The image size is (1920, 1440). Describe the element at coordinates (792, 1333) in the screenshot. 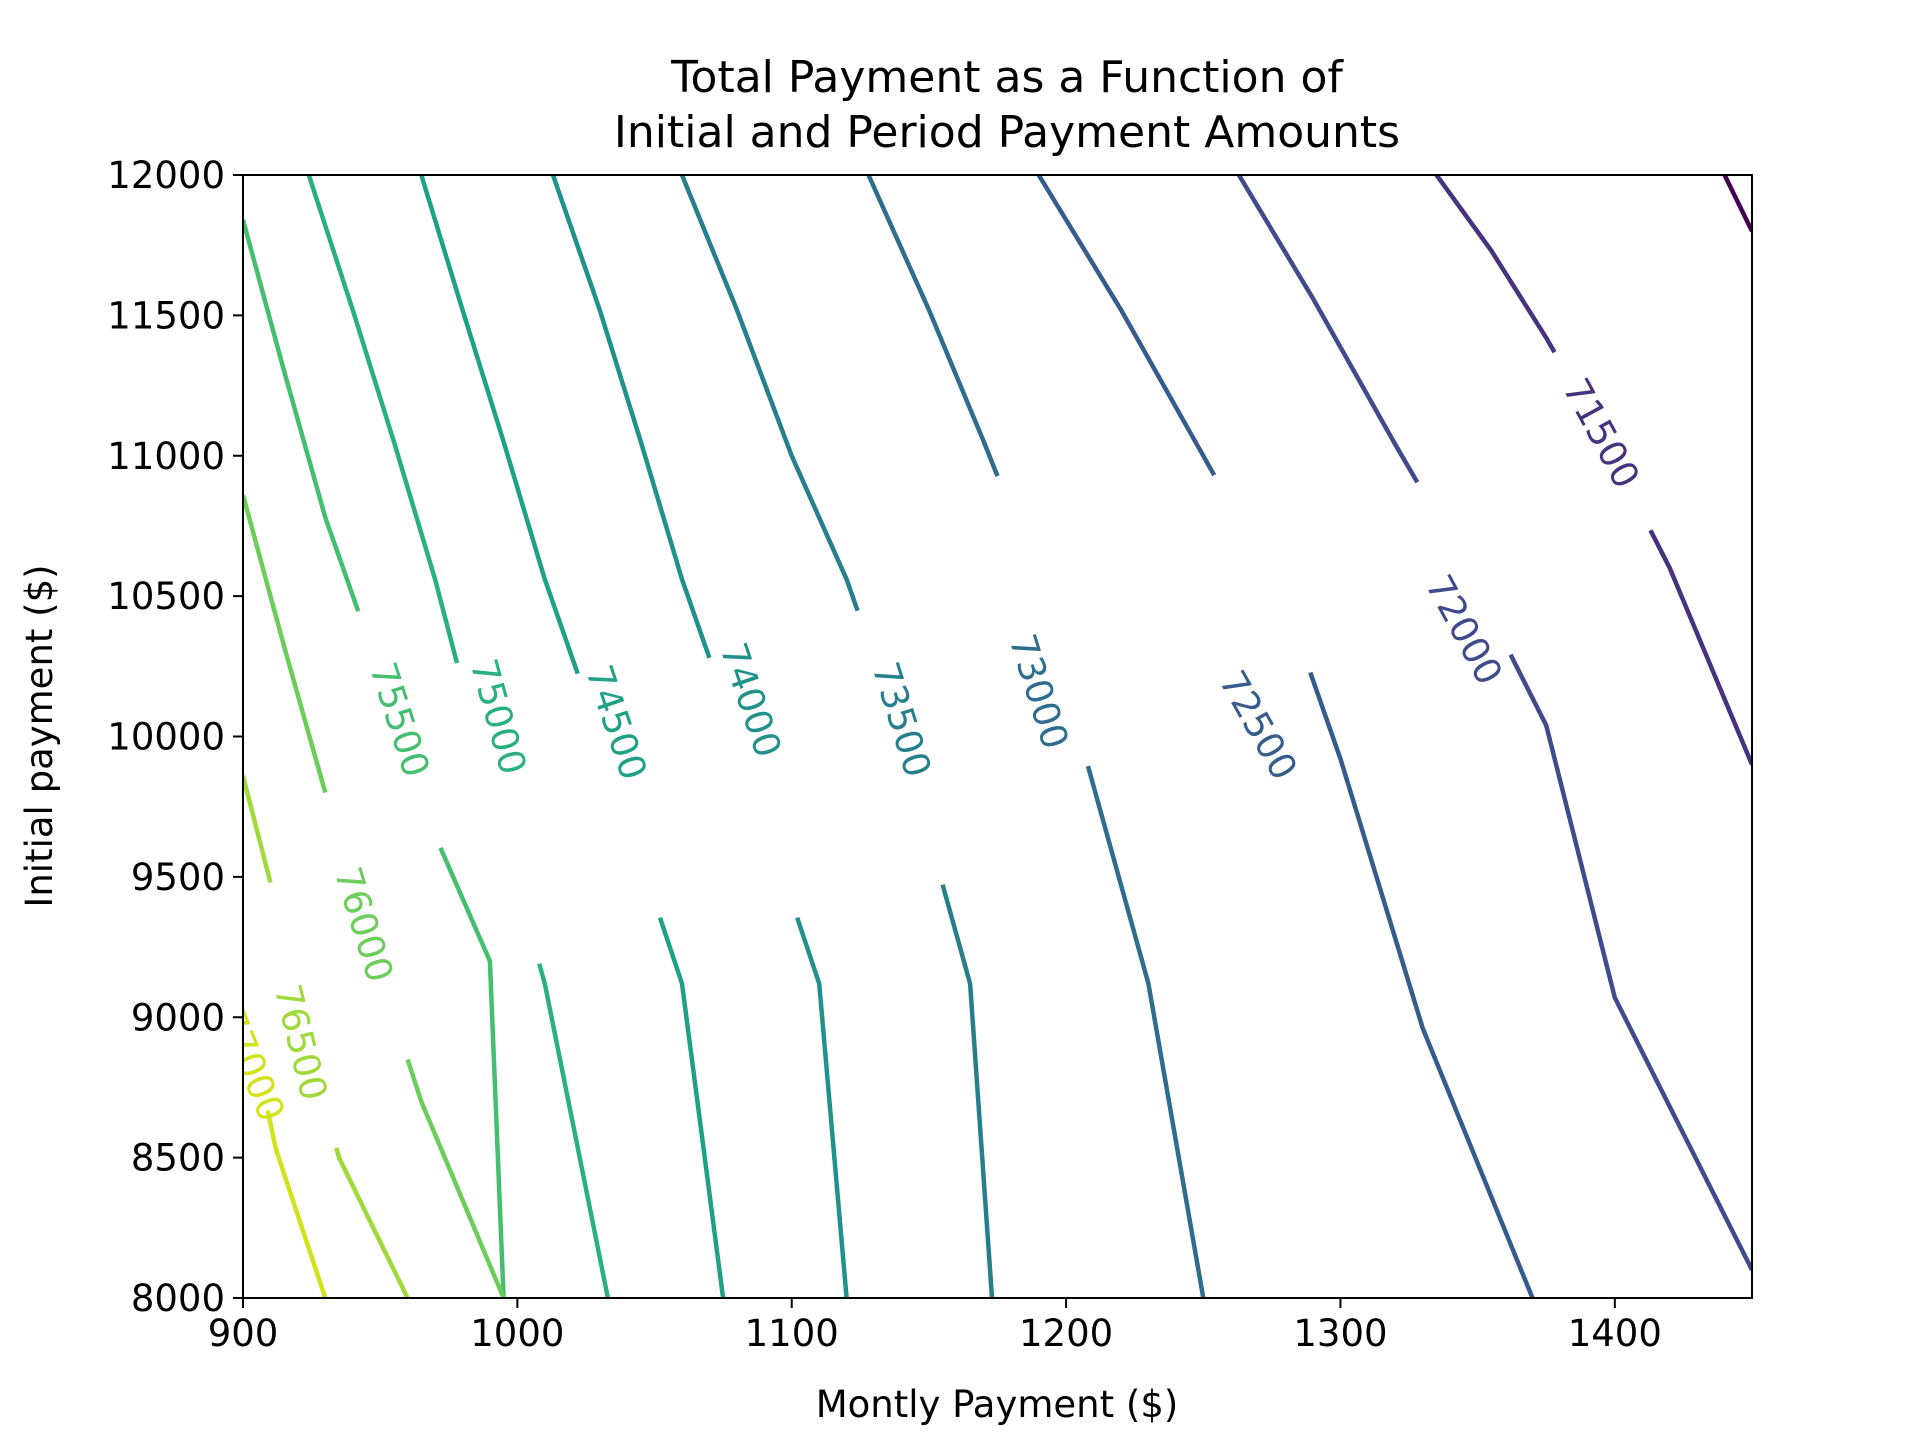

I see `x-tick-label-1100: 1100` at that location.